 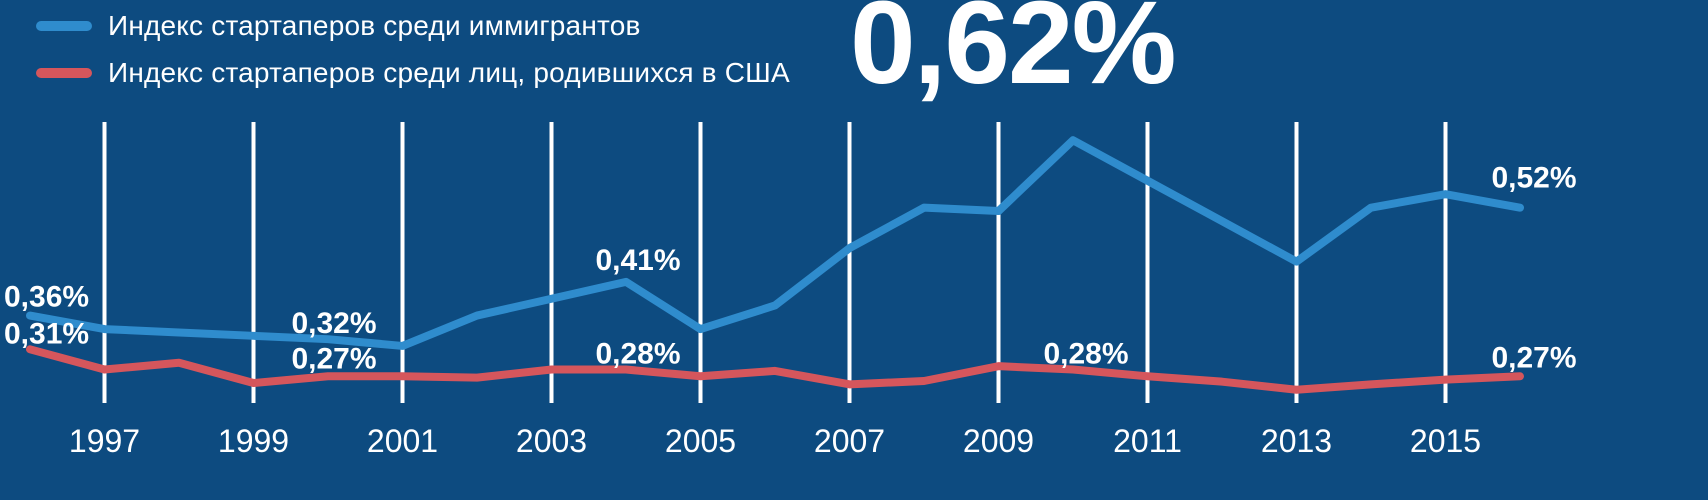 What do you see at coordinates (998, 441) in the screenshot?
I see `x-tick-label: 2009` at bounding box center [998, 441].